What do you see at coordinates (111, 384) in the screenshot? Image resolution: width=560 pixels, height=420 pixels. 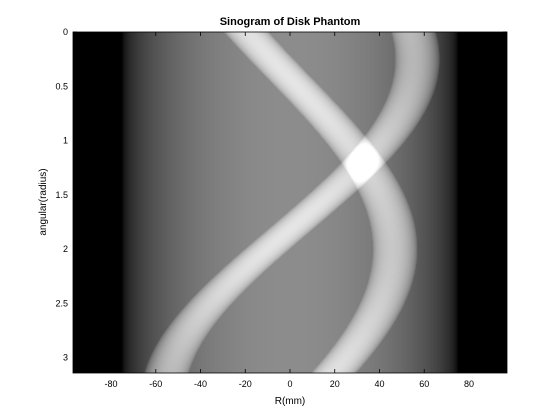 I see `x-tick-label: -80` at bounding box center [111, 384].